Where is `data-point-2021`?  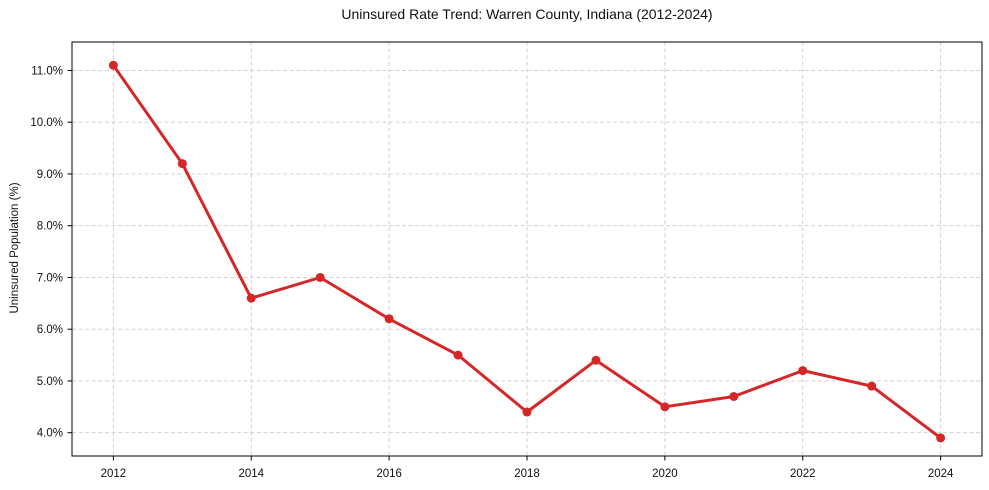 data-point-2021 is located at coordinates (734, 396).